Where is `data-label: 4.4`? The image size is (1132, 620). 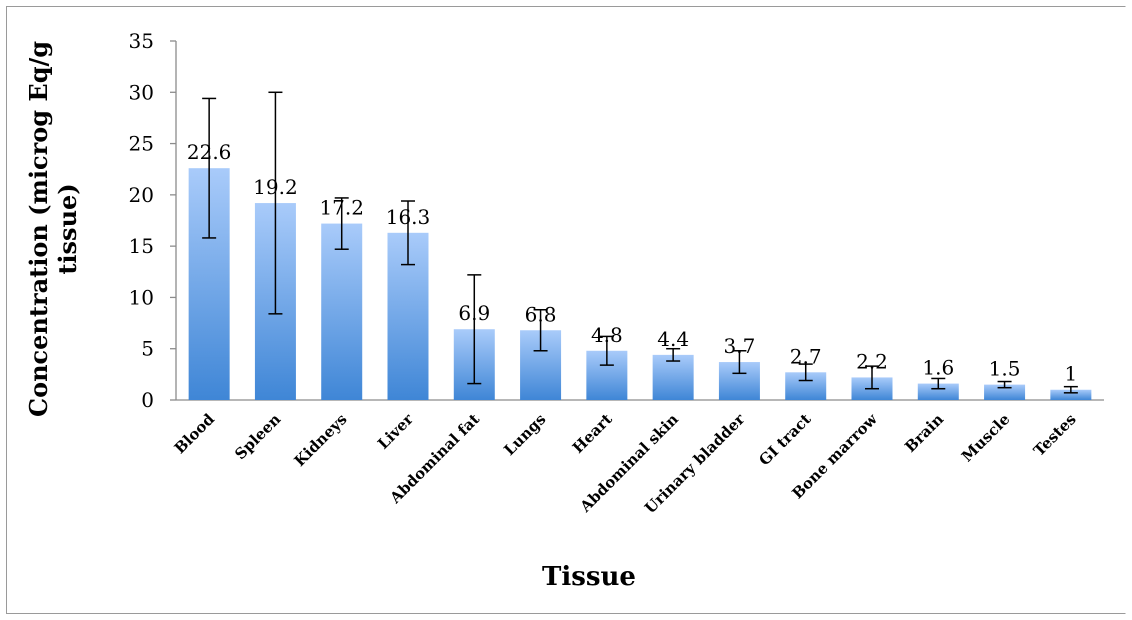 data-label: 4.4 is located at coordinates (673, 339).